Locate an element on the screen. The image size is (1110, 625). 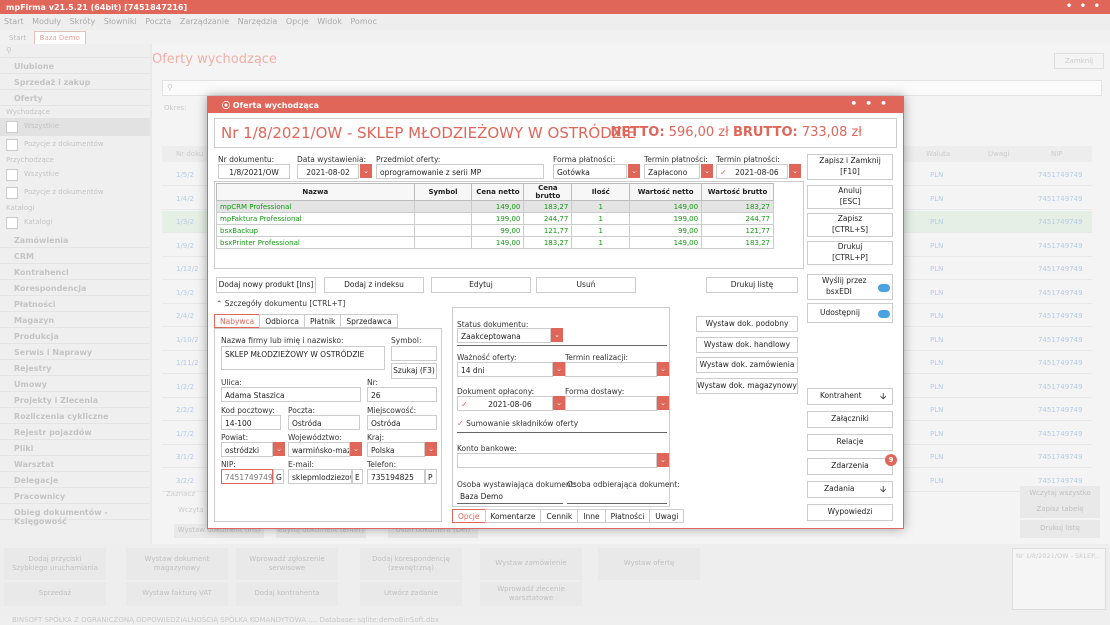
phone-field: 735194825 is located at coordinates (396, 476).